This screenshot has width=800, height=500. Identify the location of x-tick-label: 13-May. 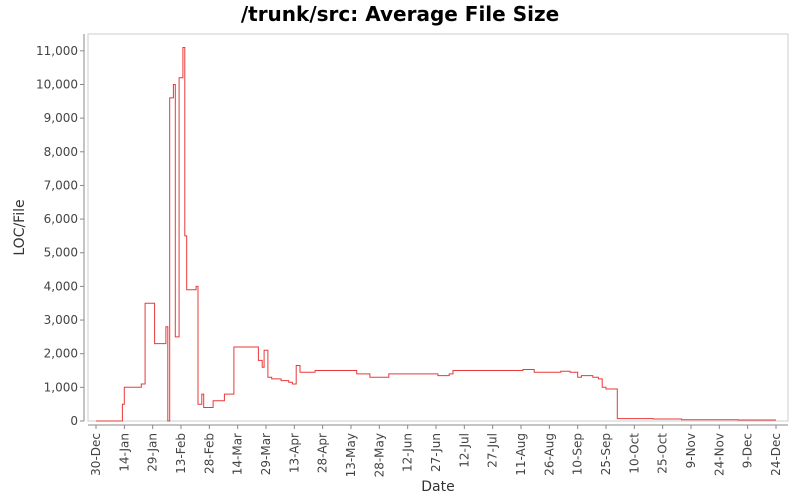
(351, 455).